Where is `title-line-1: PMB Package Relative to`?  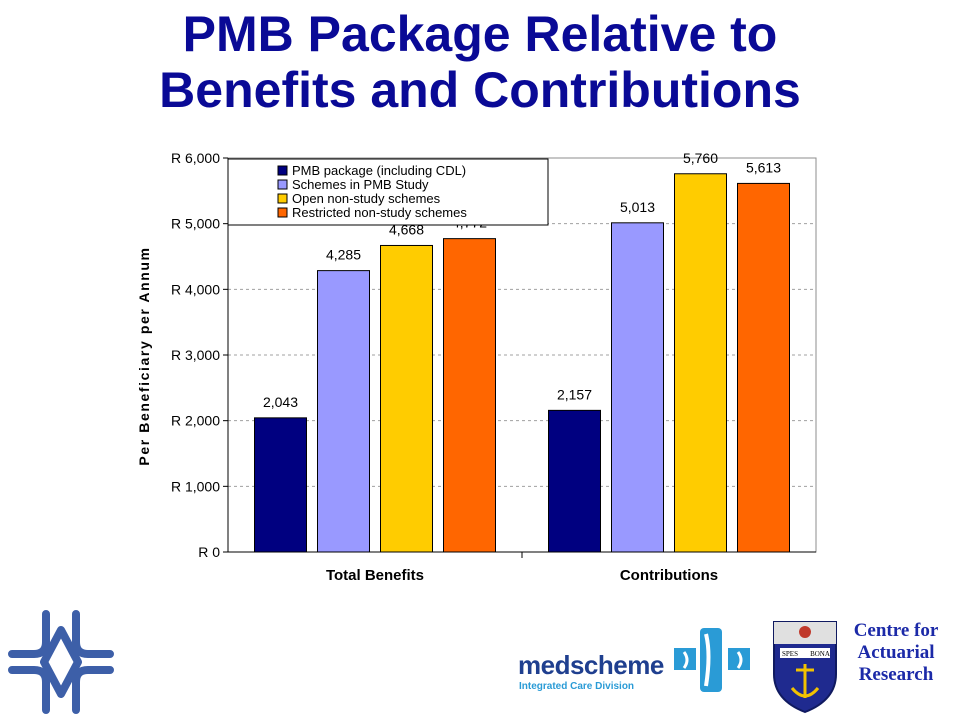 title-line-1: PMB Package Relative to is located at coordinates (480, 34).